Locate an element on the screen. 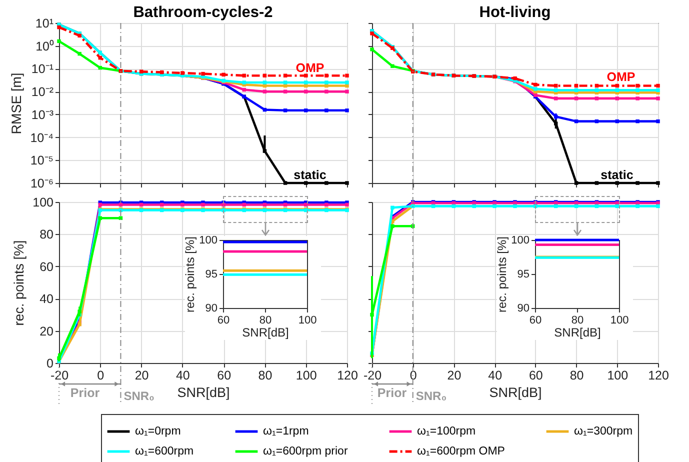 Image resolution: width=689 pixels, height=462 pixels. y-tick-label: 10⁻¹ is located at coordinates (42, 69).